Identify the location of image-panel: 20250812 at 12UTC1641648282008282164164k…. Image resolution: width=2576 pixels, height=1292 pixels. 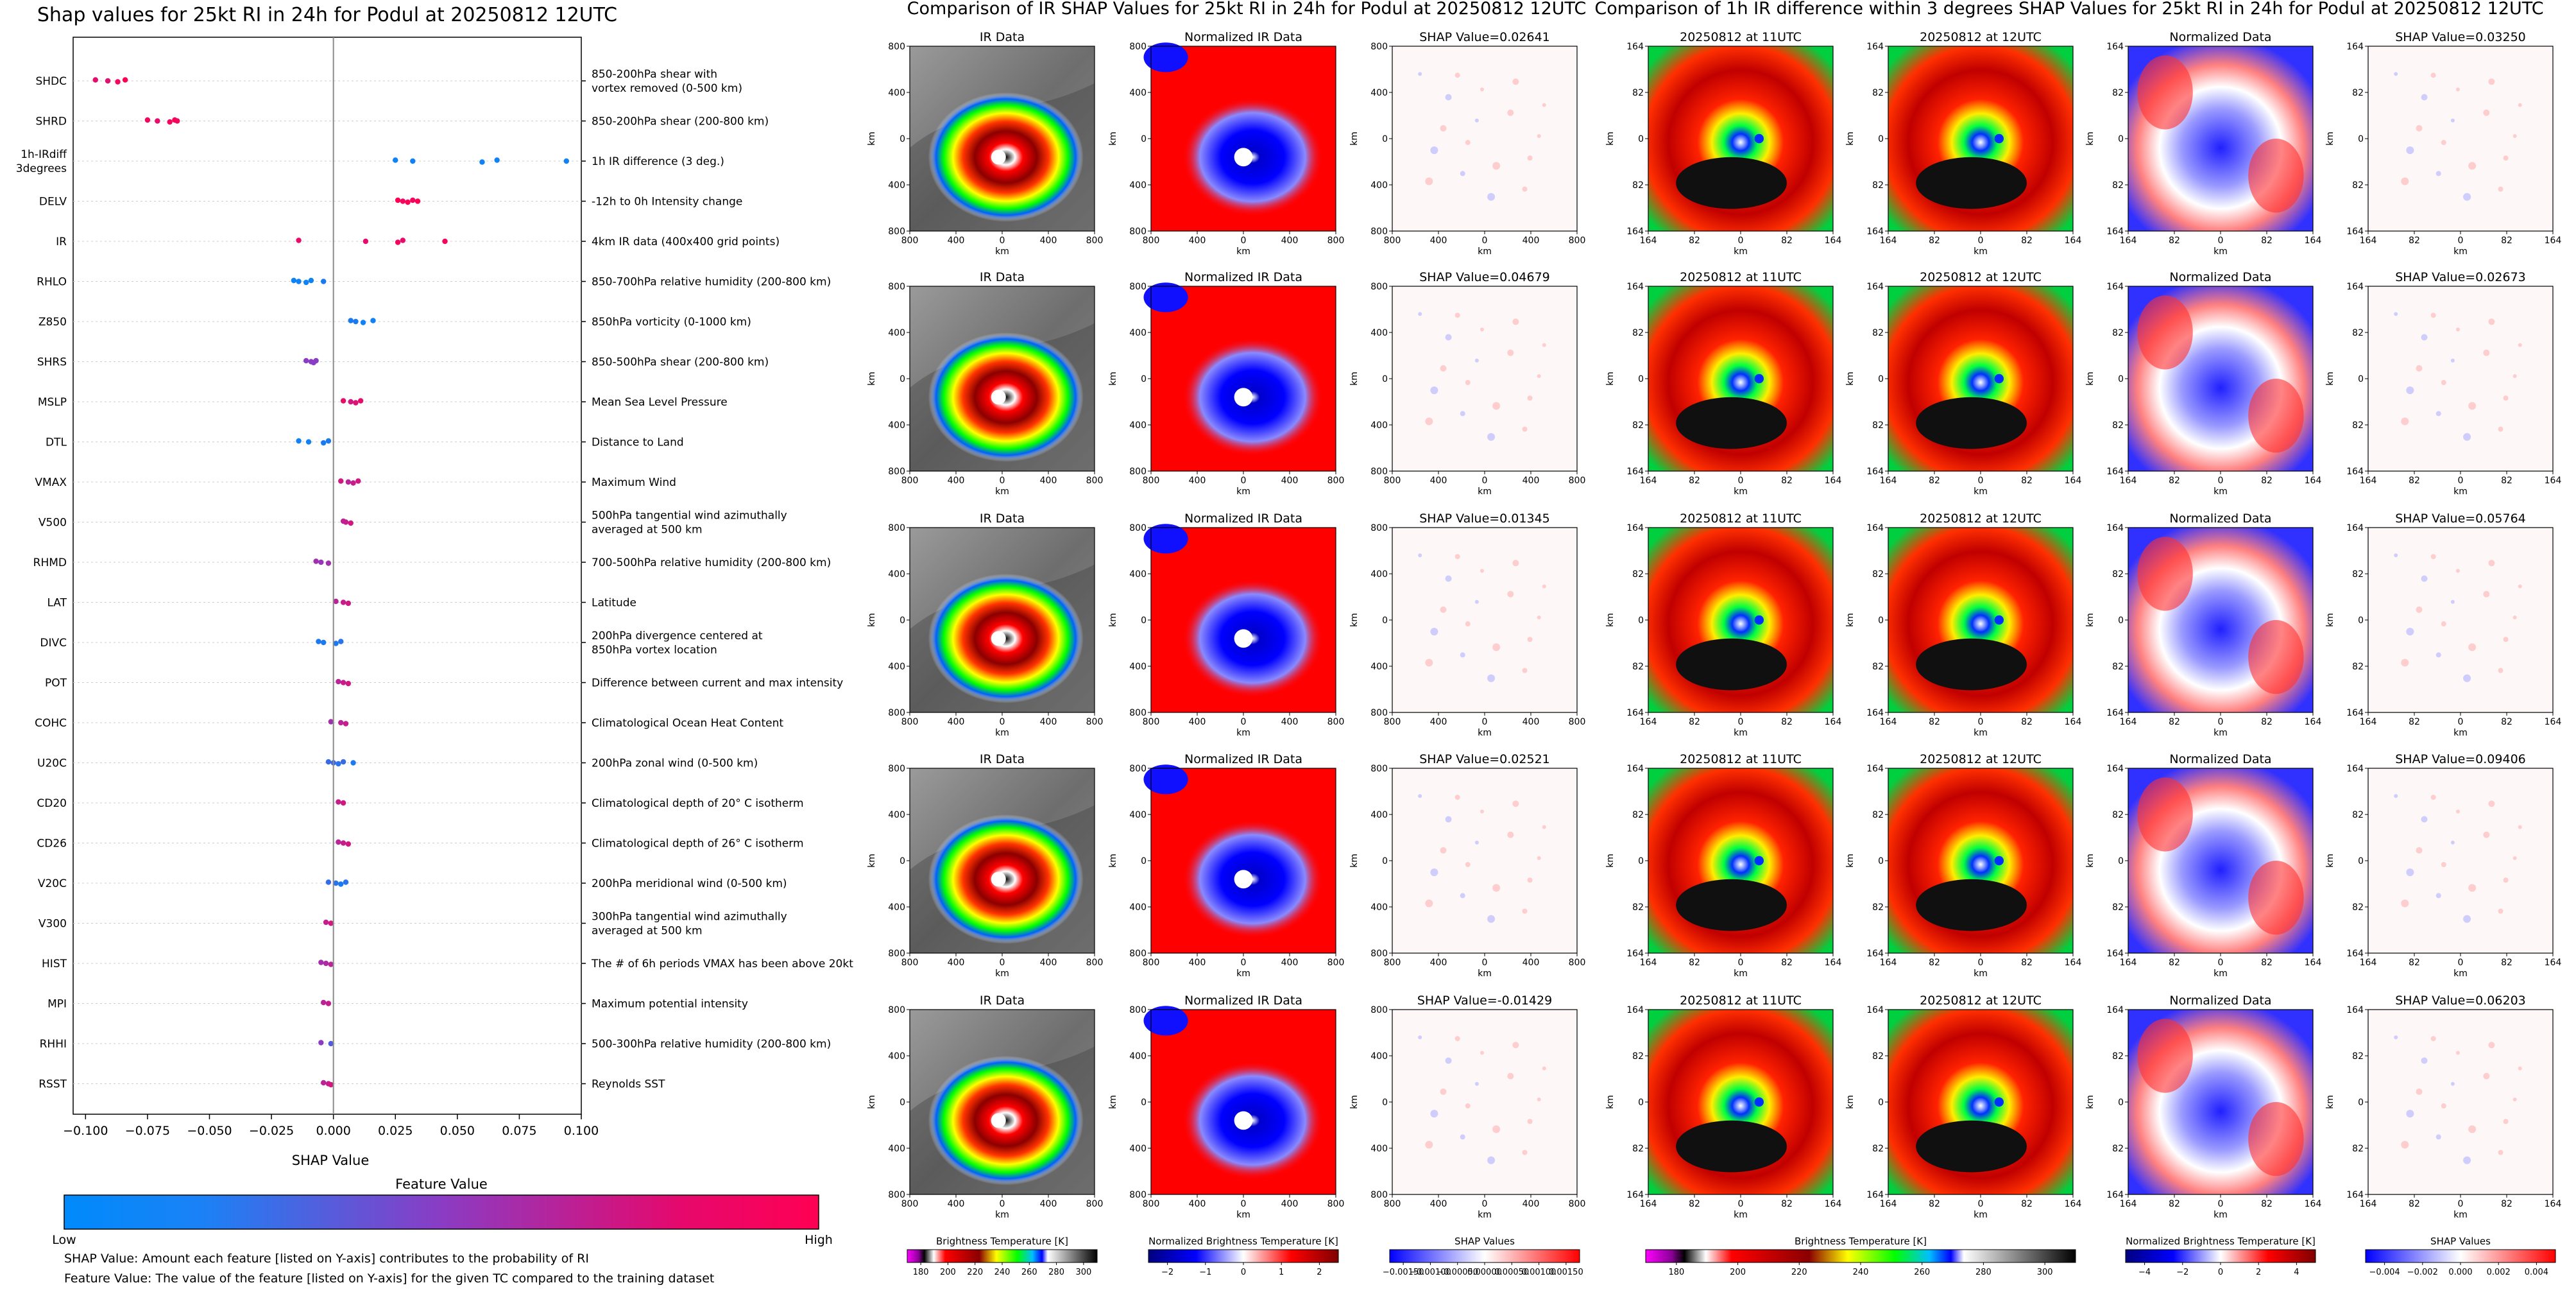
(1963, 143).